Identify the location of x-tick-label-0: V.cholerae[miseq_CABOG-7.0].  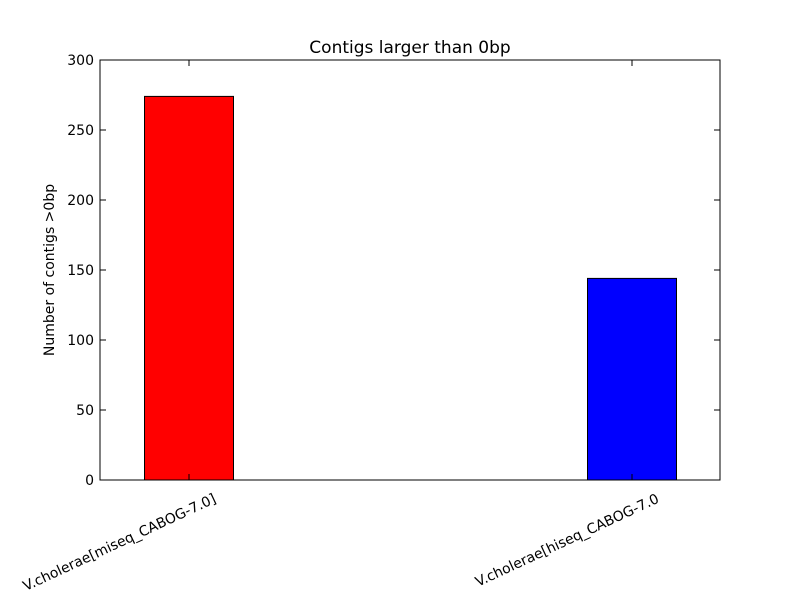
(120, 543).